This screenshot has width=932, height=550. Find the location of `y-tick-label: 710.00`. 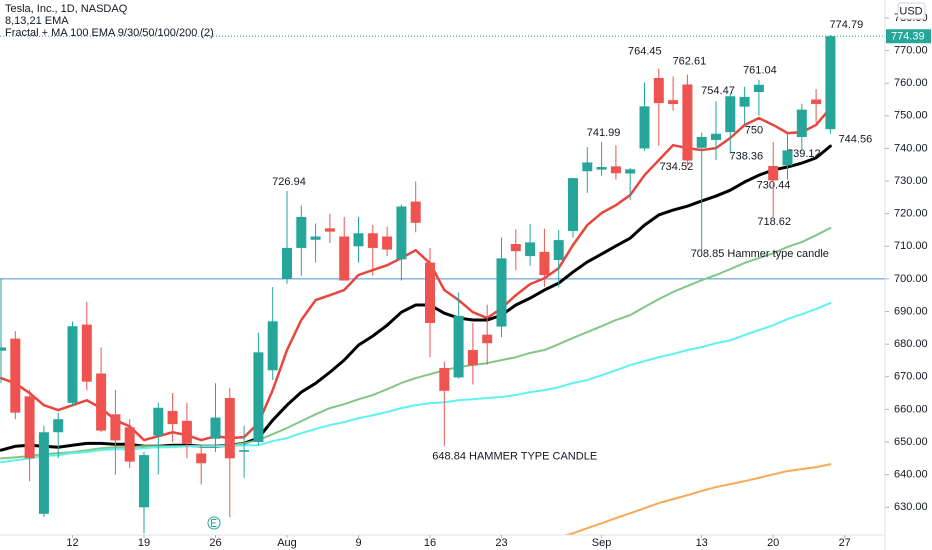

y-tick-label: 710.00 is located at coordinates (911, 246).